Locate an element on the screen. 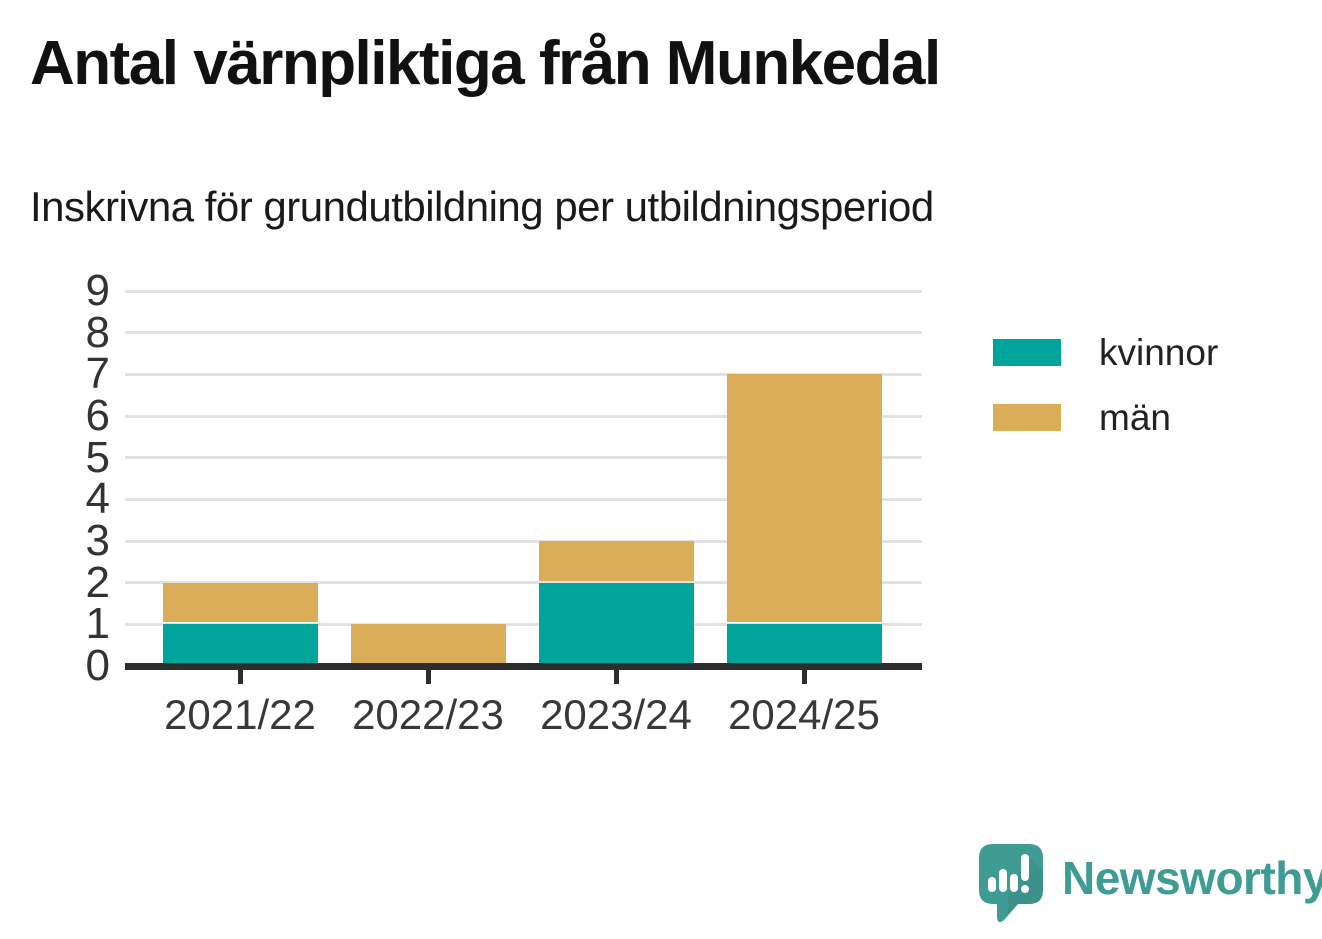  legend: kvinnor män is located at coordinates (1105, 399).